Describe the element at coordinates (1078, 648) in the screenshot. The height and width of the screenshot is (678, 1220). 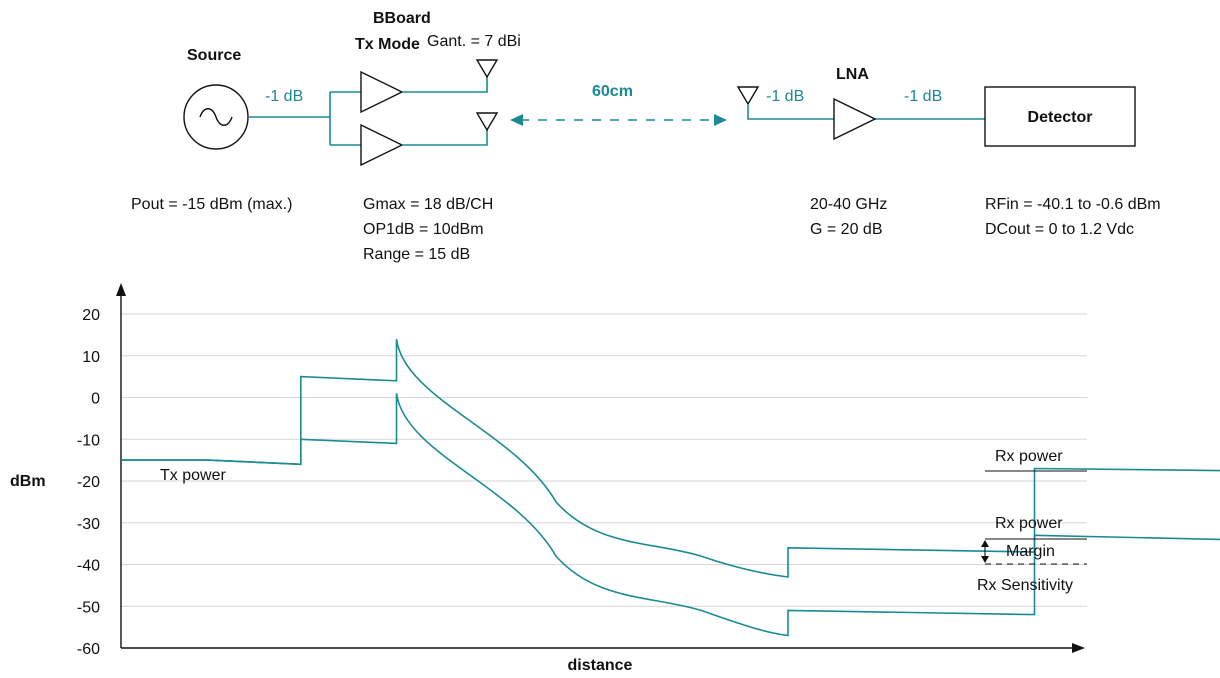
I see `x-axis-arrow-icon` at that location.